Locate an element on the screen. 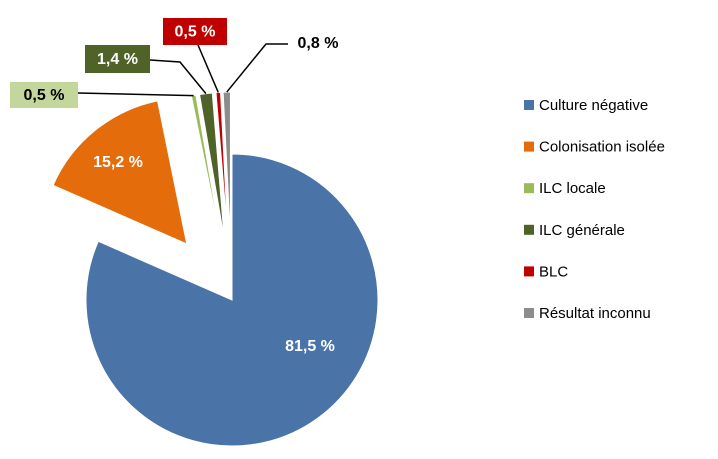 This screenshot has width=718, height=459. value-label: 1,4 % is located at coordinates (117, 59).